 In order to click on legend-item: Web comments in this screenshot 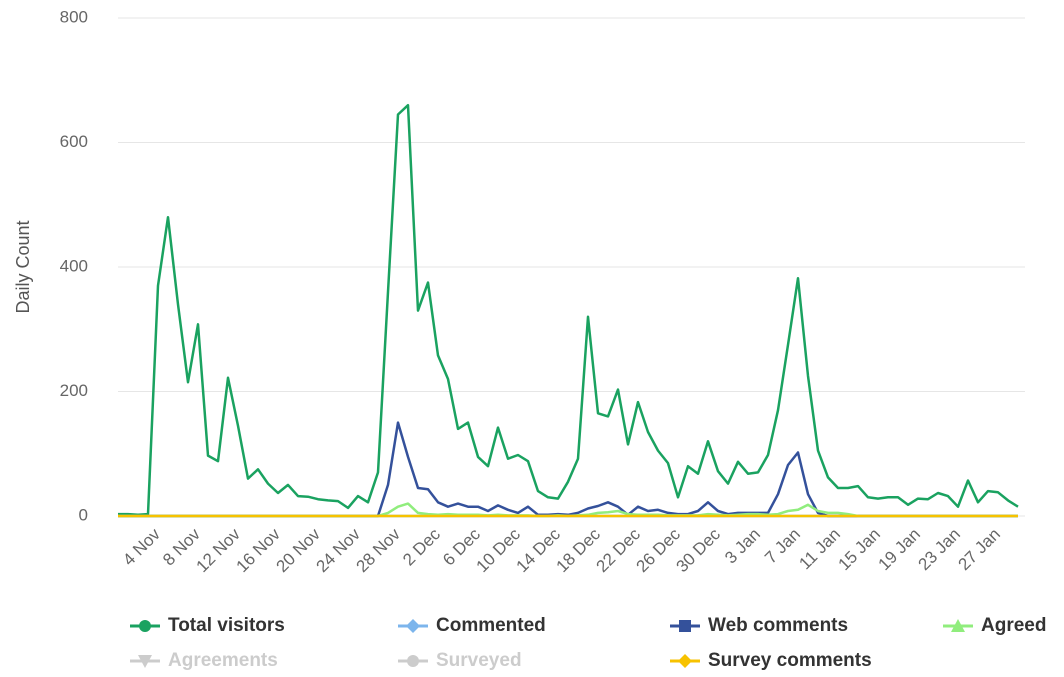, I will do `click(759, 625)`.